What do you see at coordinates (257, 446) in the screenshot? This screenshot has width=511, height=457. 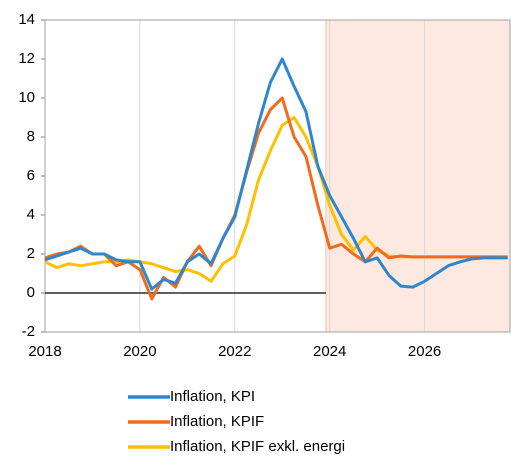 I see `legend-label: Inflation, KPIF exkl. energi` at bounding box center [257, 446].